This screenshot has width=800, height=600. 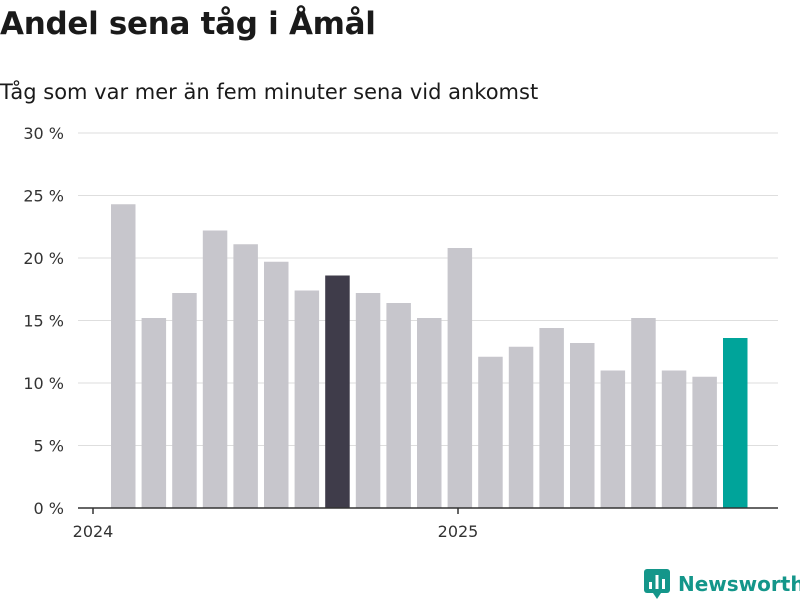 I want to click on y-tick-label: 30 %, so click(x=43, y=133).